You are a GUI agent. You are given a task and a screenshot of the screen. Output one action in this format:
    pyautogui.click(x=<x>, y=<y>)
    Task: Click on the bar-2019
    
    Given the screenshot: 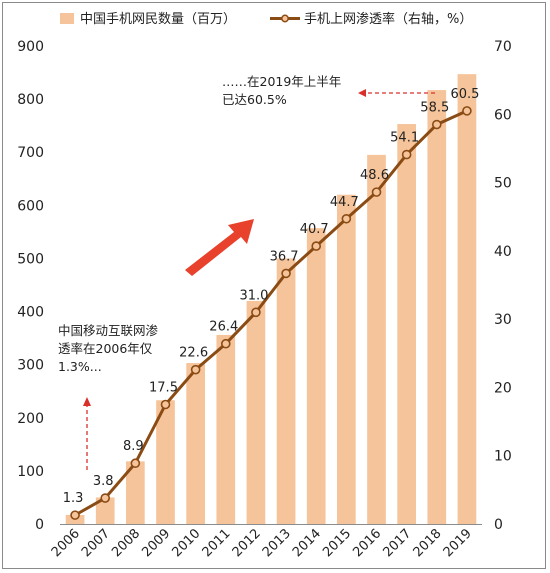 What is the action you would take?
    pyautogui.click(x=467, y=299)
    